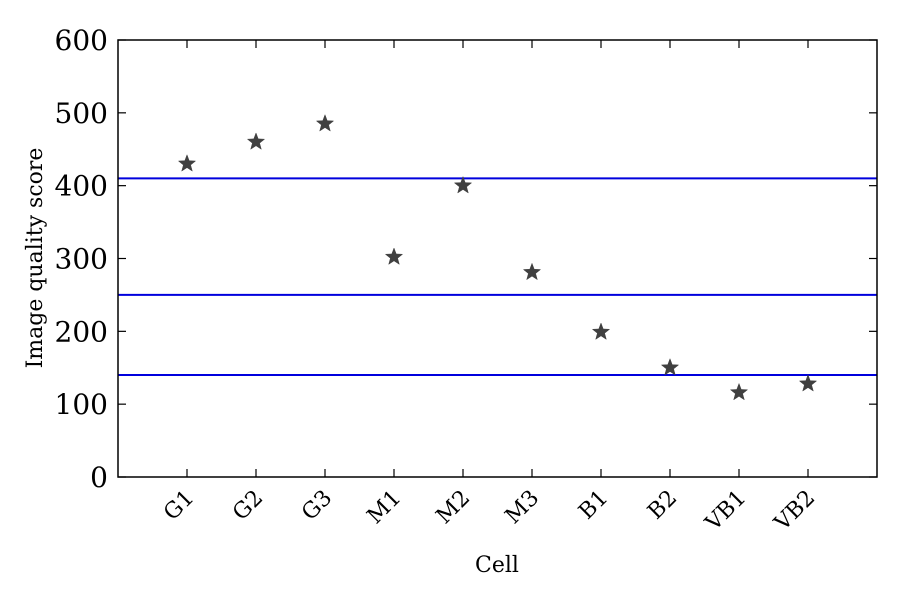  I want to click on y-tick-label: 100, so click(81, 404).